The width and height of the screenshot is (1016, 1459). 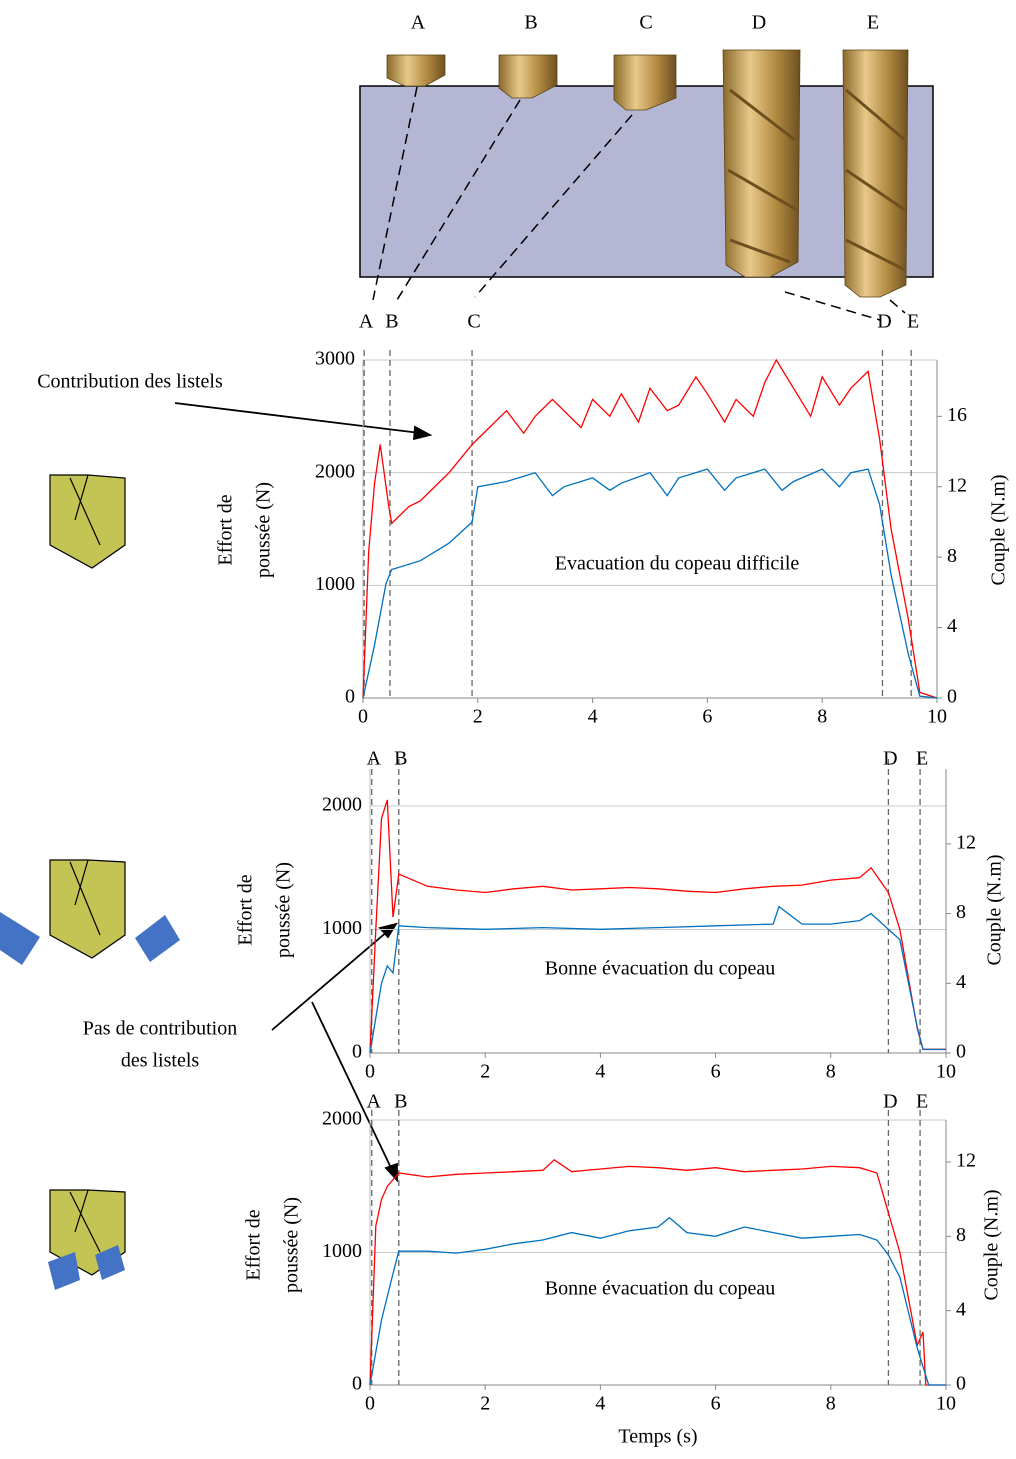 I want to click on drill-label: D, so click(x=759, y=23).